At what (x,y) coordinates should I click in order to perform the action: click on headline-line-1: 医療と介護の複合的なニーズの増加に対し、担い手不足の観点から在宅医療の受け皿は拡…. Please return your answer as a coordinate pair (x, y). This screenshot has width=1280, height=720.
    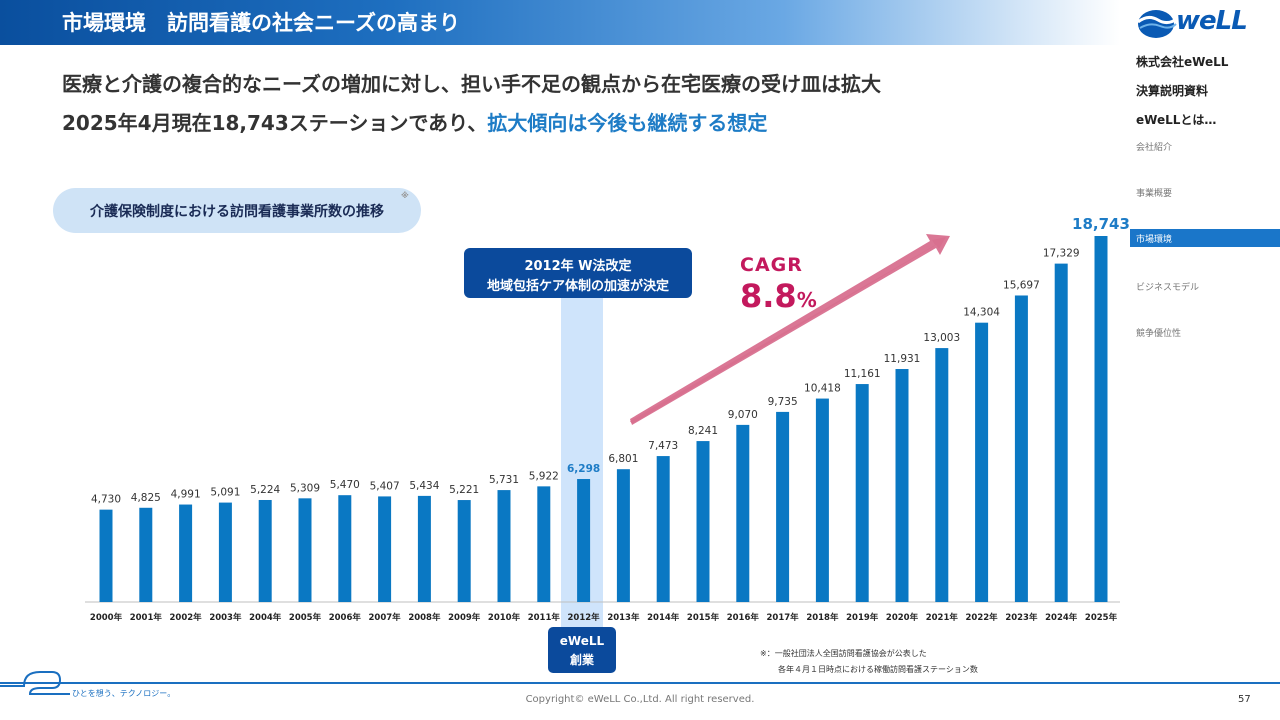
    Looking at the image, I should click on (471, 84).